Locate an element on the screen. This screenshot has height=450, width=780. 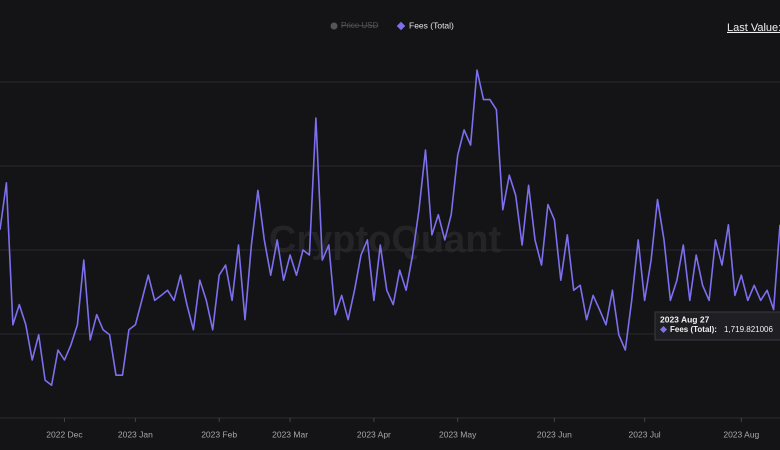
tooltip-box is located at coordinates (717, 326).